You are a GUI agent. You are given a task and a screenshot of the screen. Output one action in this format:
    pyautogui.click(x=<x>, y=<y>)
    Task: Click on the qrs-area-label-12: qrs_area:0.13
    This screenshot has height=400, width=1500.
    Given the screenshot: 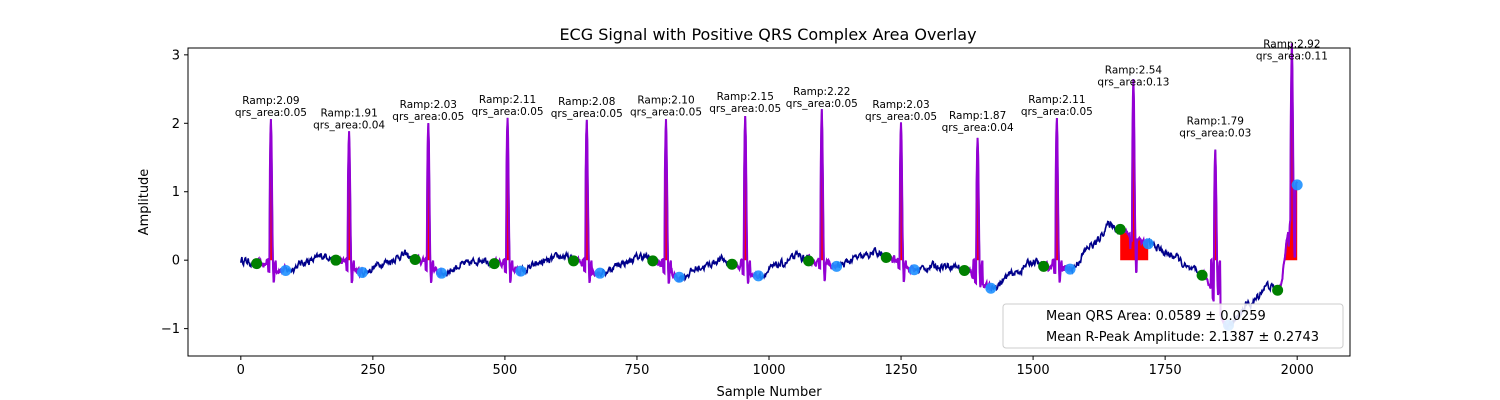 What is the action you would take?
    pyautogui.click(x=1133, y=82)
    